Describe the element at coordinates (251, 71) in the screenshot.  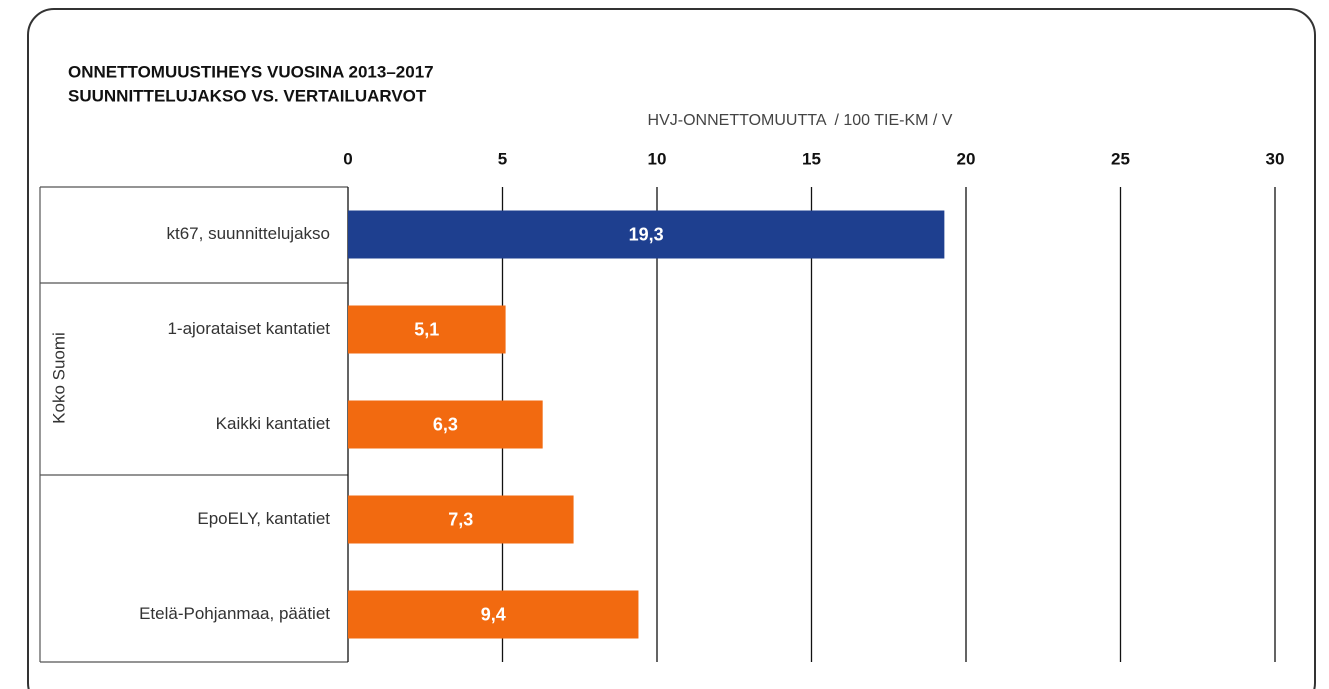
I see `chart-title: ONNETTOMUUSTIHEYS VUOSINA 2013–2017` at that location.